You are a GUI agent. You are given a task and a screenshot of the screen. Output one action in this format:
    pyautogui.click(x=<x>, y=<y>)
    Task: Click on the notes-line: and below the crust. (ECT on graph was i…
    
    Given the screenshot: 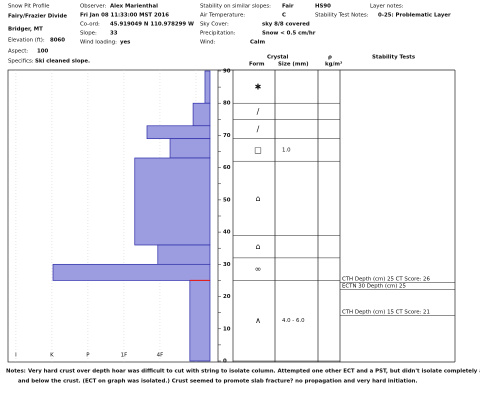 What is the action you would take?
    pyautogui.click(x=218, y=382)
    